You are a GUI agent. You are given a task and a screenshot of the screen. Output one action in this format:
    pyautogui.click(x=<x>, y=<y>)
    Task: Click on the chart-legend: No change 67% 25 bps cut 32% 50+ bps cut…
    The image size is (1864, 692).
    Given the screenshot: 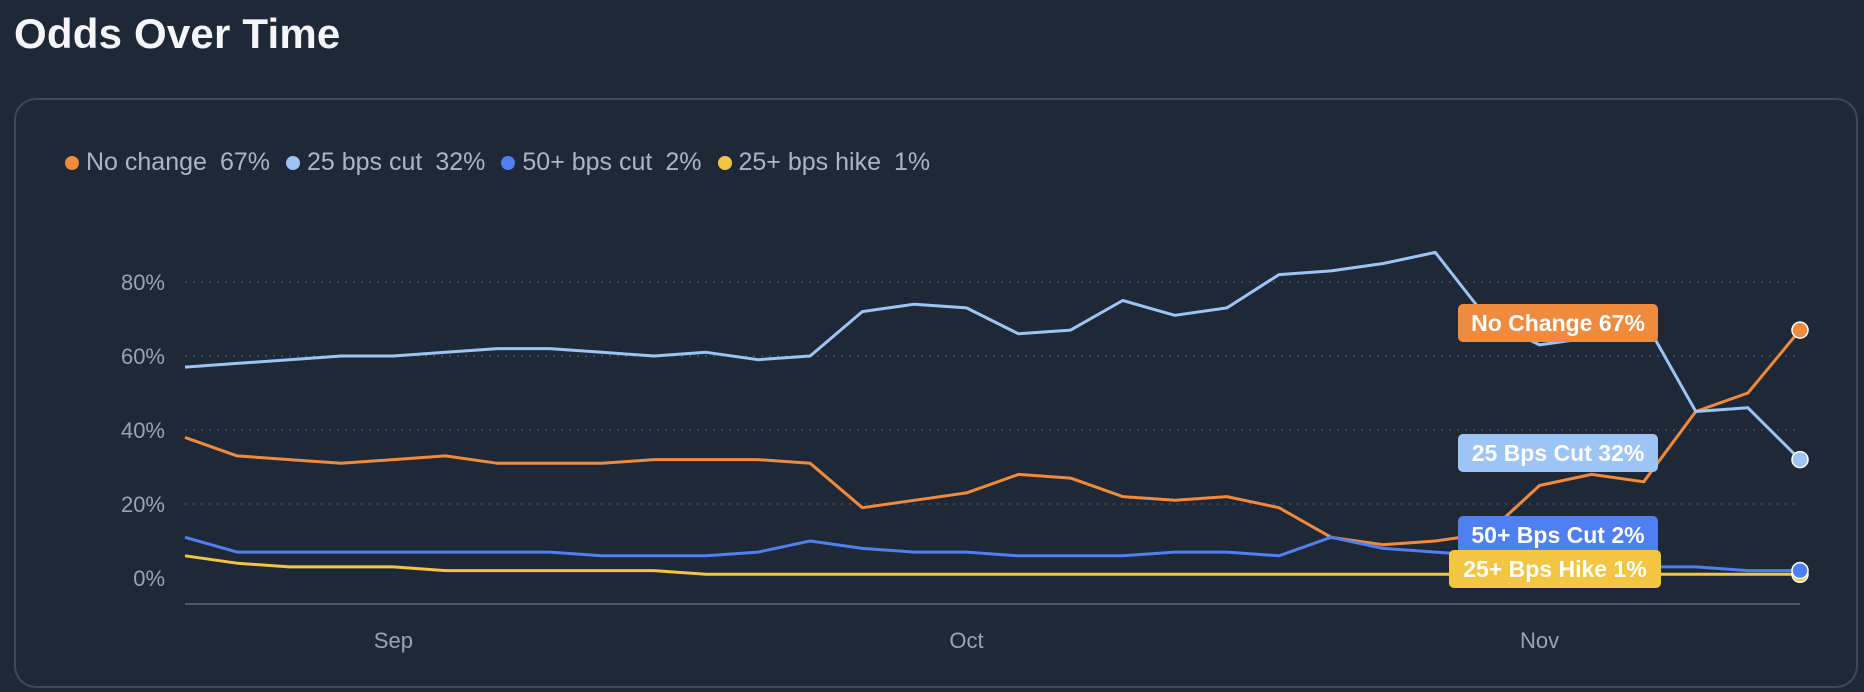 What is the action you would take?
    pyautogui.click(x=497, y=162)
    